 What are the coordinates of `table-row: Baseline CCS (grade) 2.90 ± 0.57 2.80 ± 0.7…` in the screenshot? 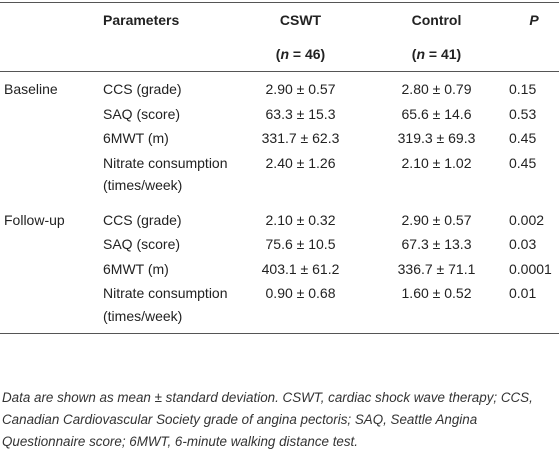 It's located at (279, 87).